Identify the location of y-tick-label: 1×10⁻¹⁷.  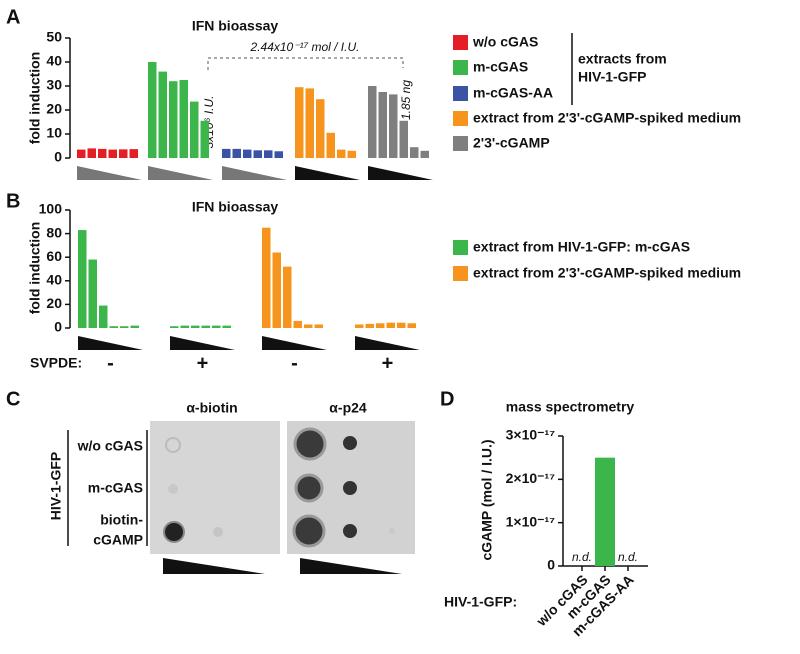
(531, 521).